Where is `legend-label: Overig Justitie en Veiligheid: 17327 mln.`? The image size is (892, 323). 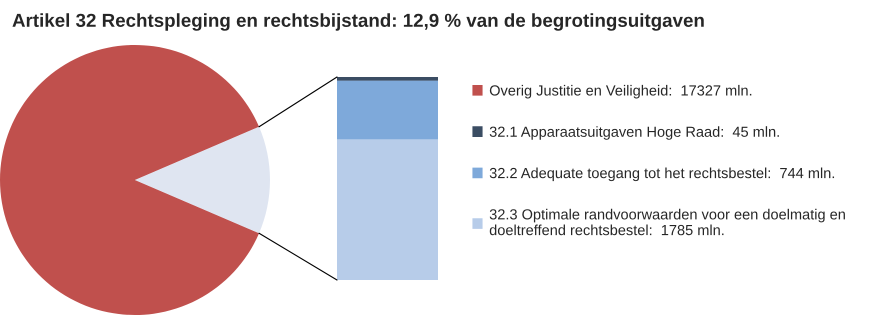
legend-label: Overig Justitie en Veiligheid: 17327 mln. is located at coordinates (621, 91).